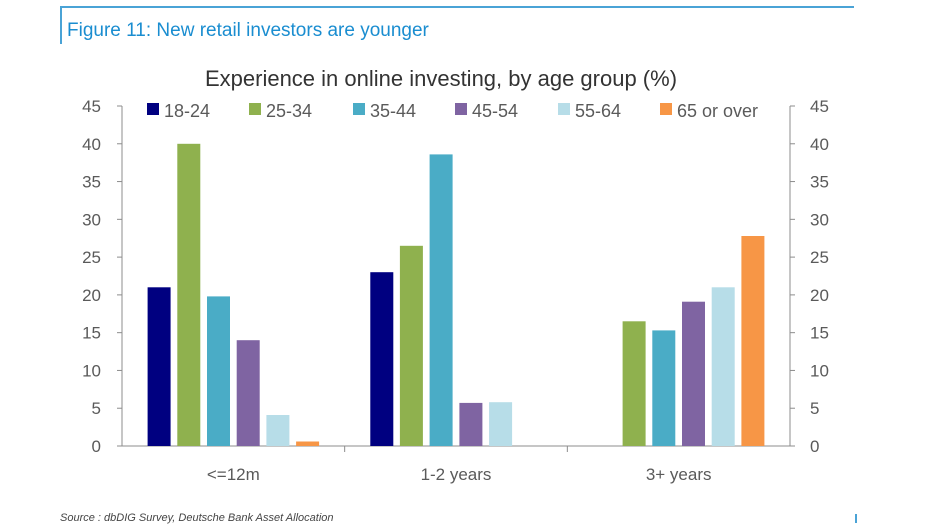  Describe the element at coordinates (91, 370) in the screenshot. I see `y-tick-label-left: 10` at that location.